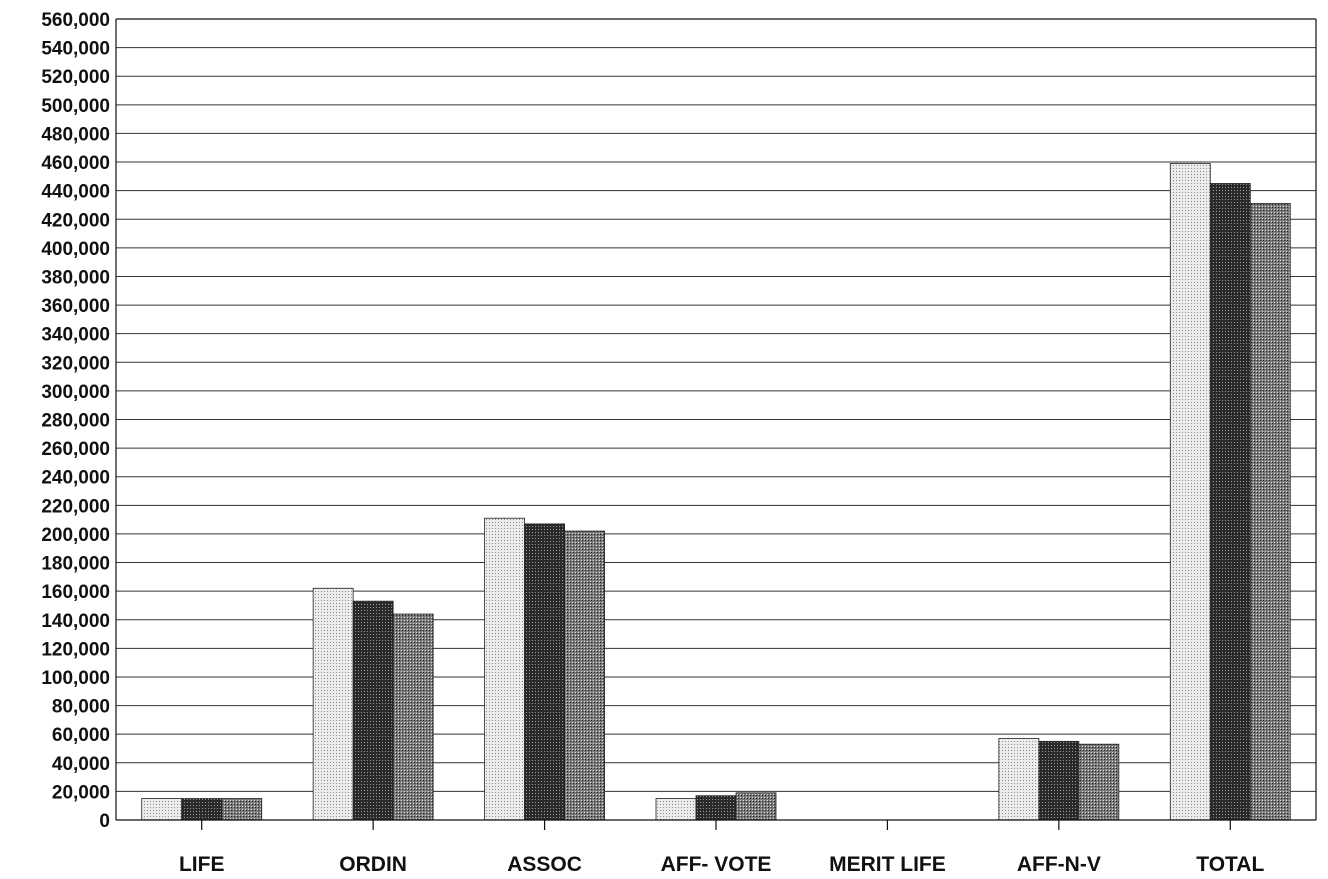  I want to click on y-tick-label: 480,000, so click(75, 134).